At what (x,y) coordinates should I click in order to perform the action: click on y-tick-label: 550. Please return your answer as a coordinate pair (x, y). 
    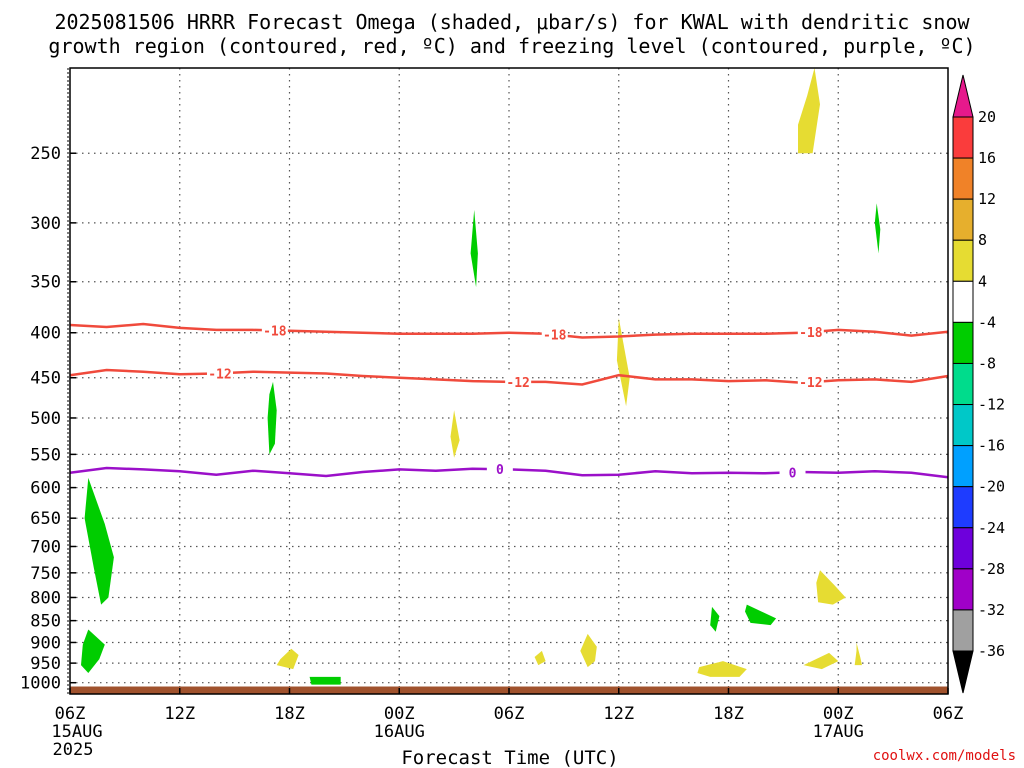
    Looking at the image, I should click on (45, 455).